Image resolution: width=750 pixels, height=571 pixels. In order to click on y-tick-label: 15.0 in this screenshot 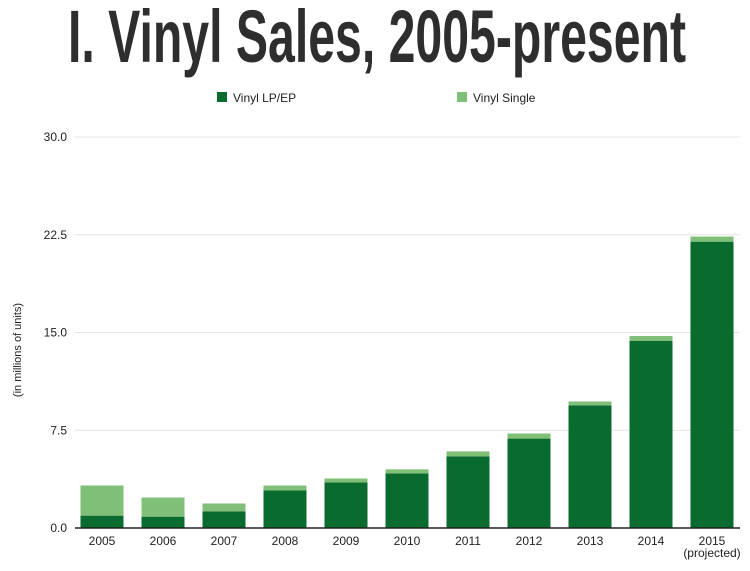, I will do `click(56, 333)`.